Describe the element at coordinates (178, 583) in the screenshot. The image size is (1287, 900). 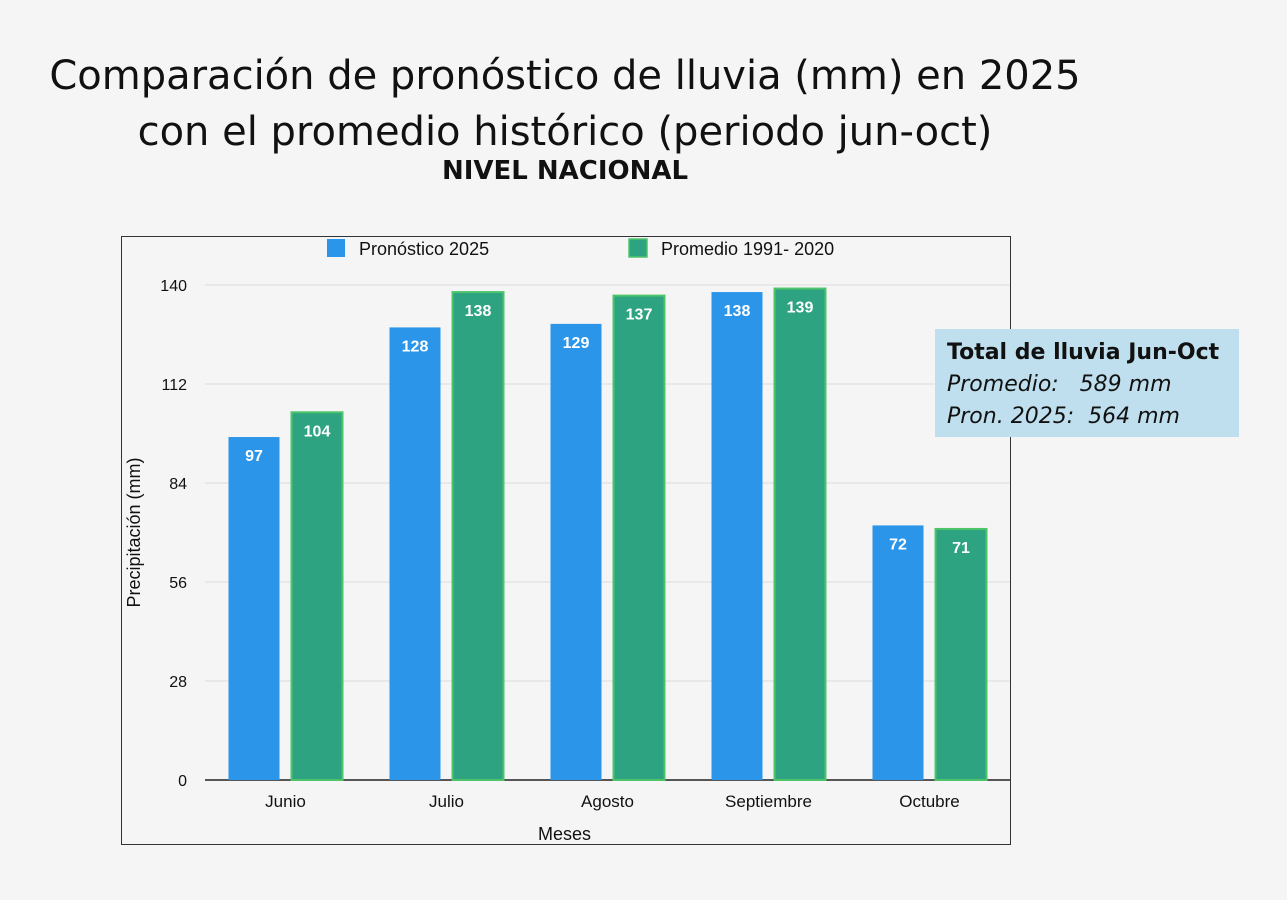
I see `y-tick-label: 56` at that location.